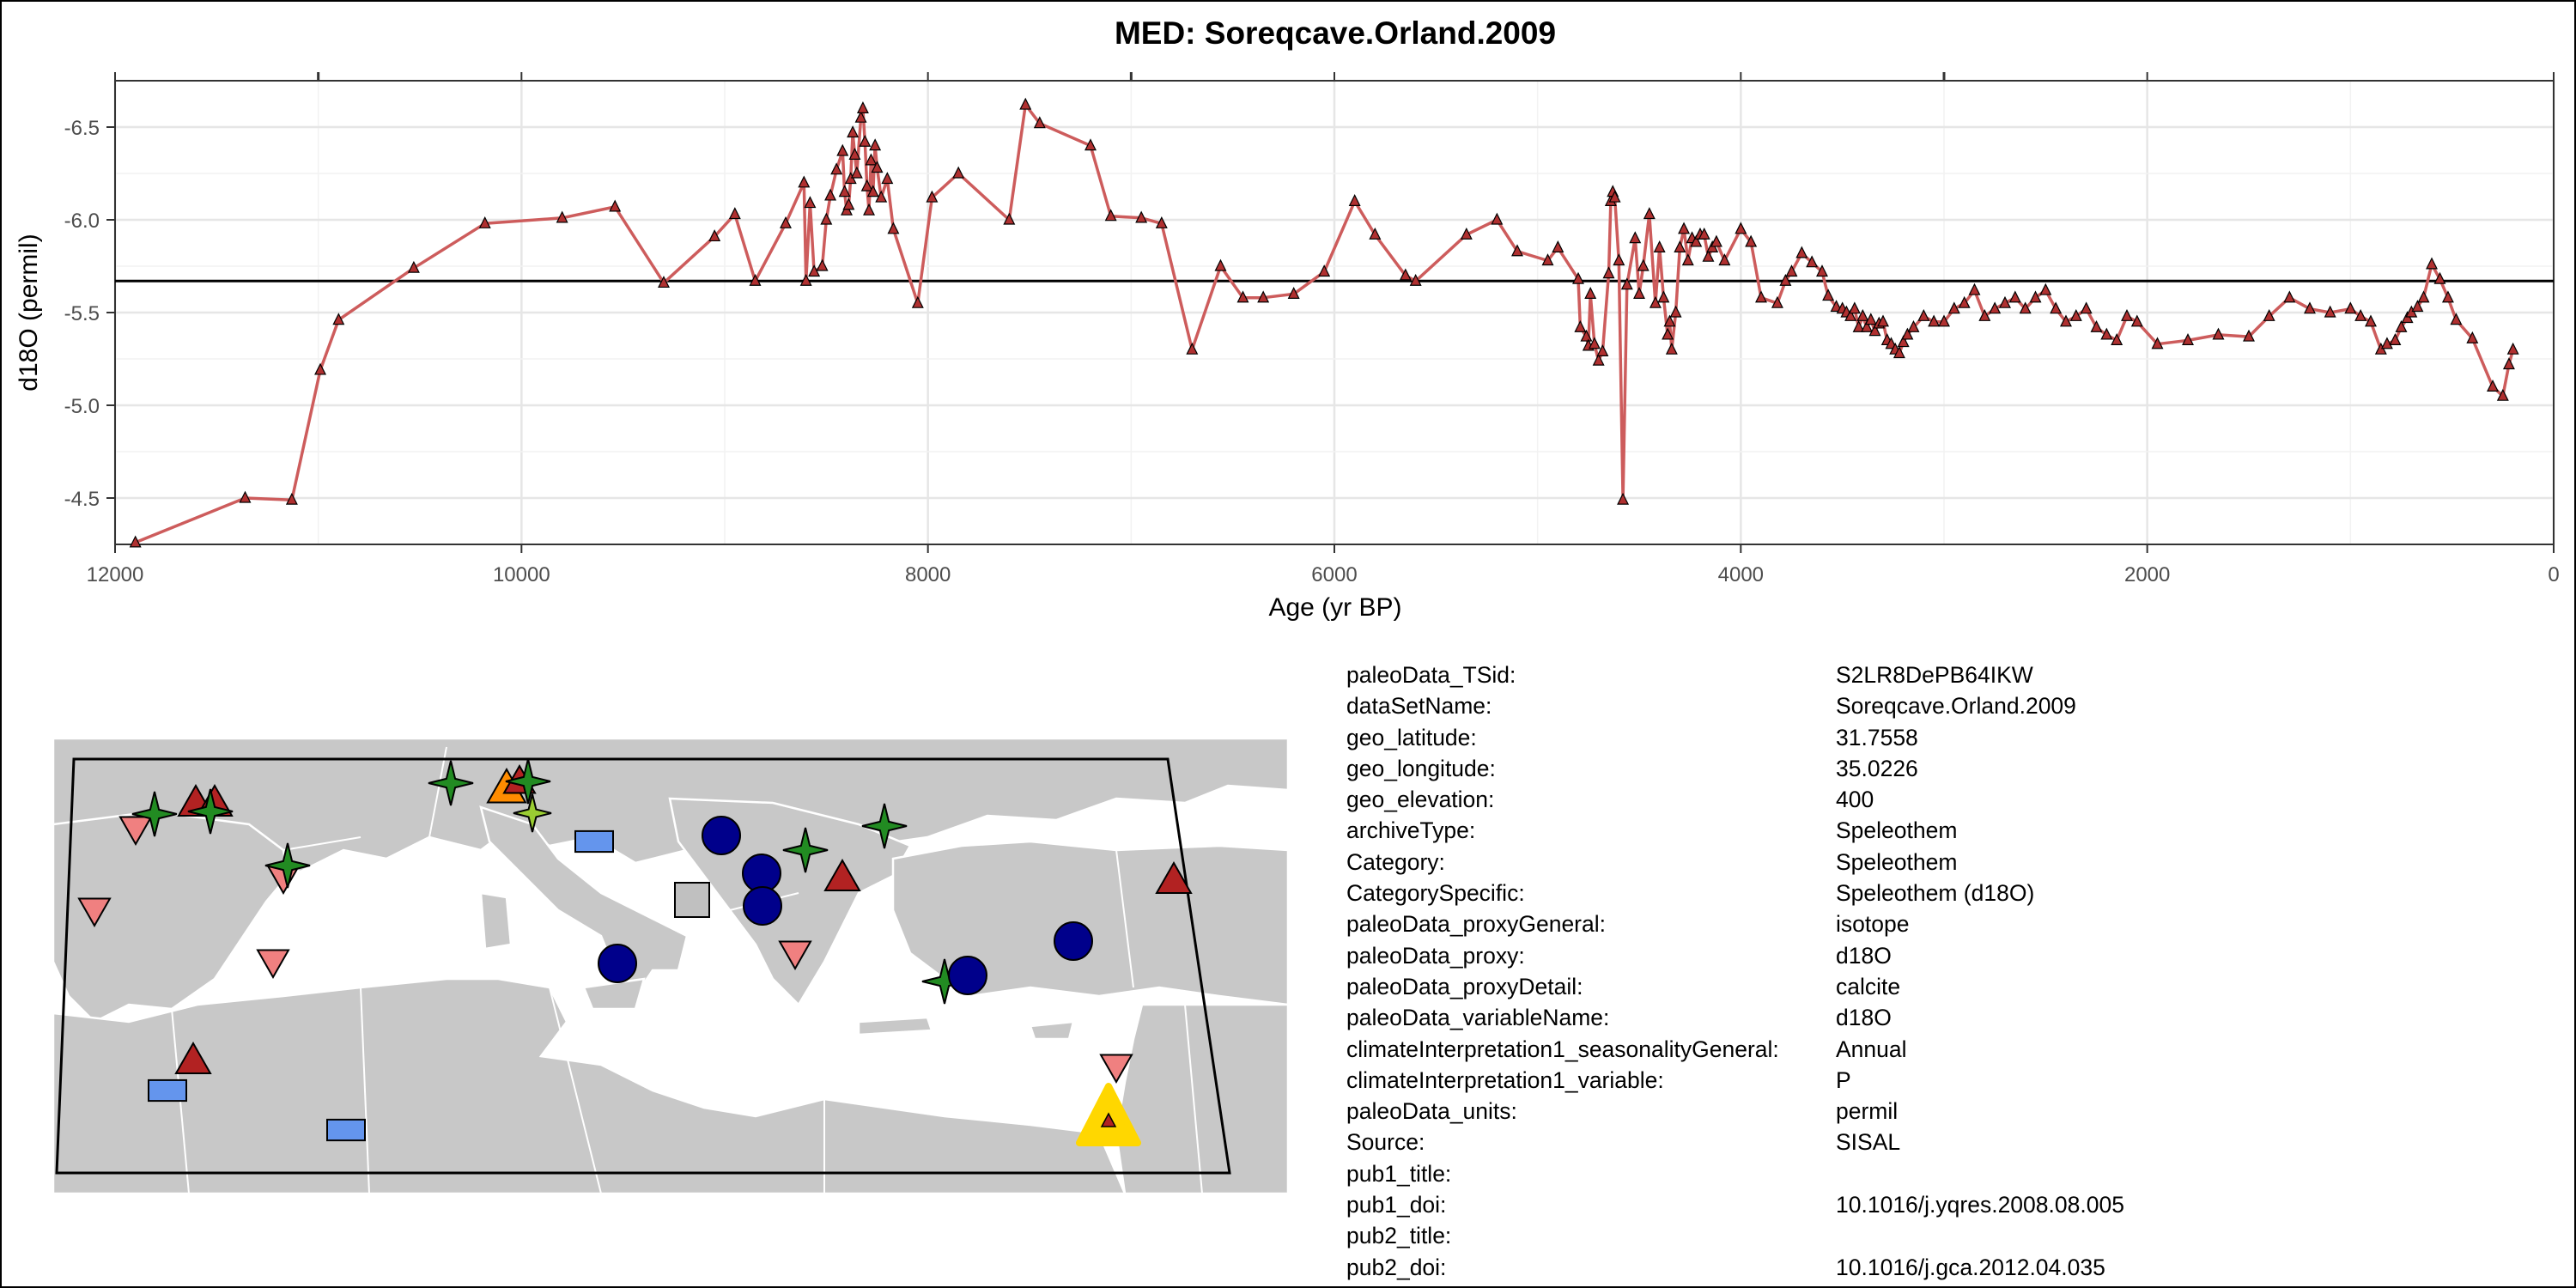  Describe the element at coordinates (1867, 1111) in the screenshot. I see `metadata-value: permil` at that location.